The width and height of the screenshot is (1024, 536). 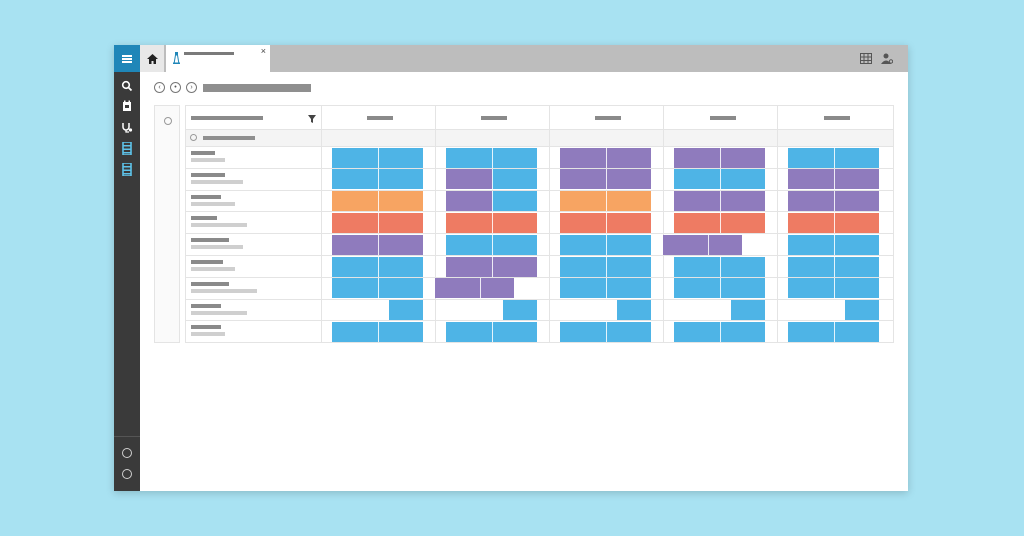 What do you see at coordinates (127, 169) in the screenshot?
I see `ladder-icon-secondary` at bounding box center [127, 169].